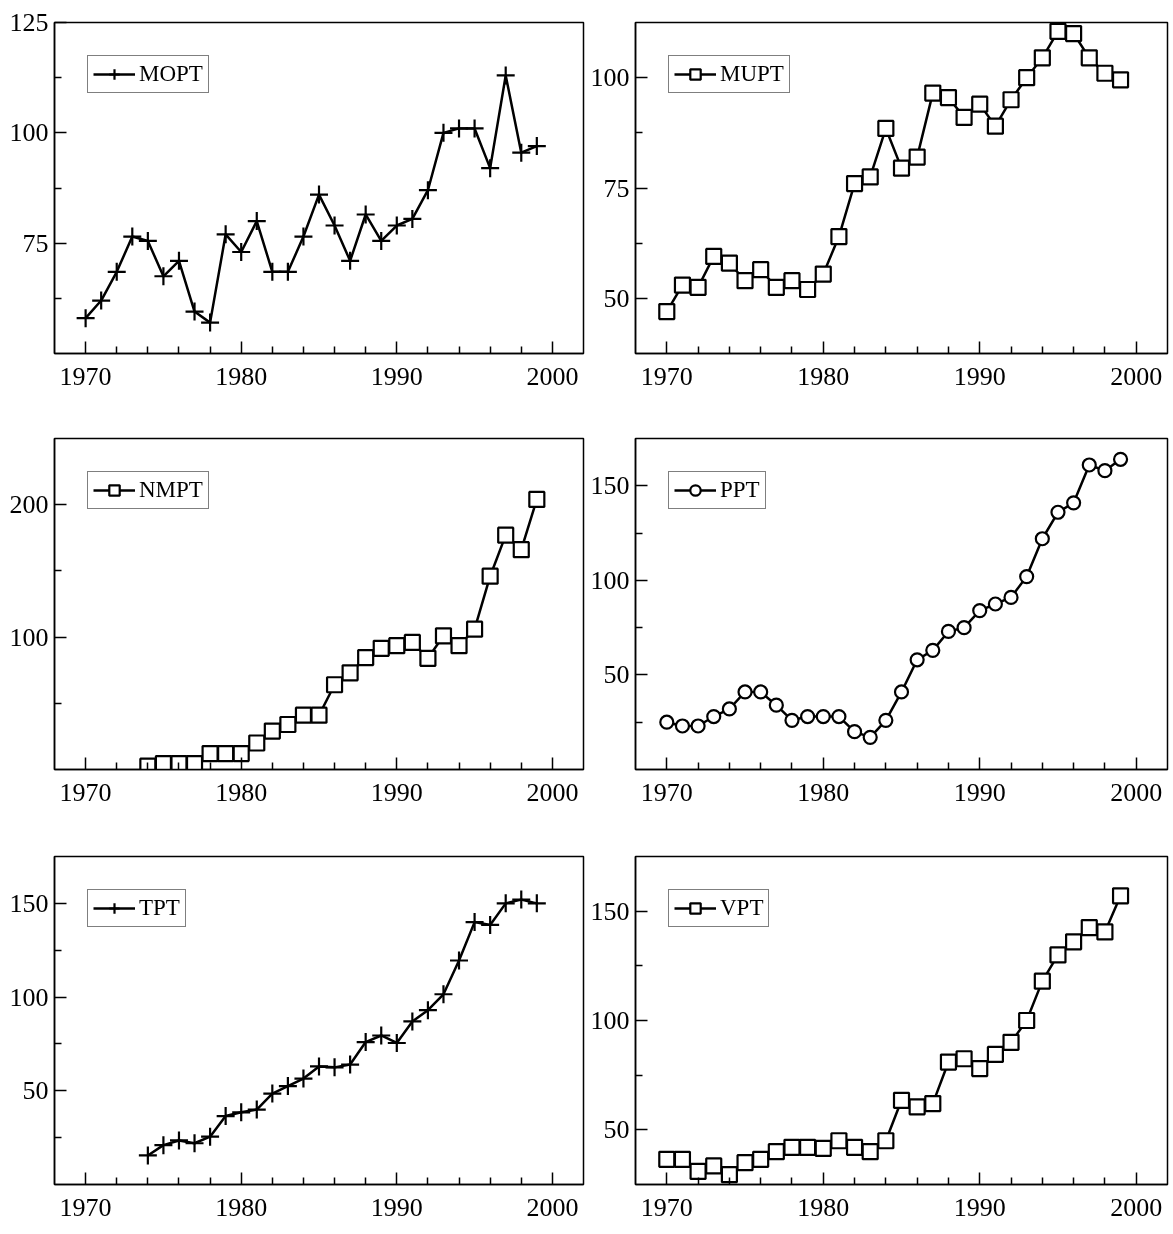 The width and height of the screenshot is (1173, 1234). Describe the element at coordinates (666, 792) in the screenshot. I see `x-tick-label: 1970` at that location.